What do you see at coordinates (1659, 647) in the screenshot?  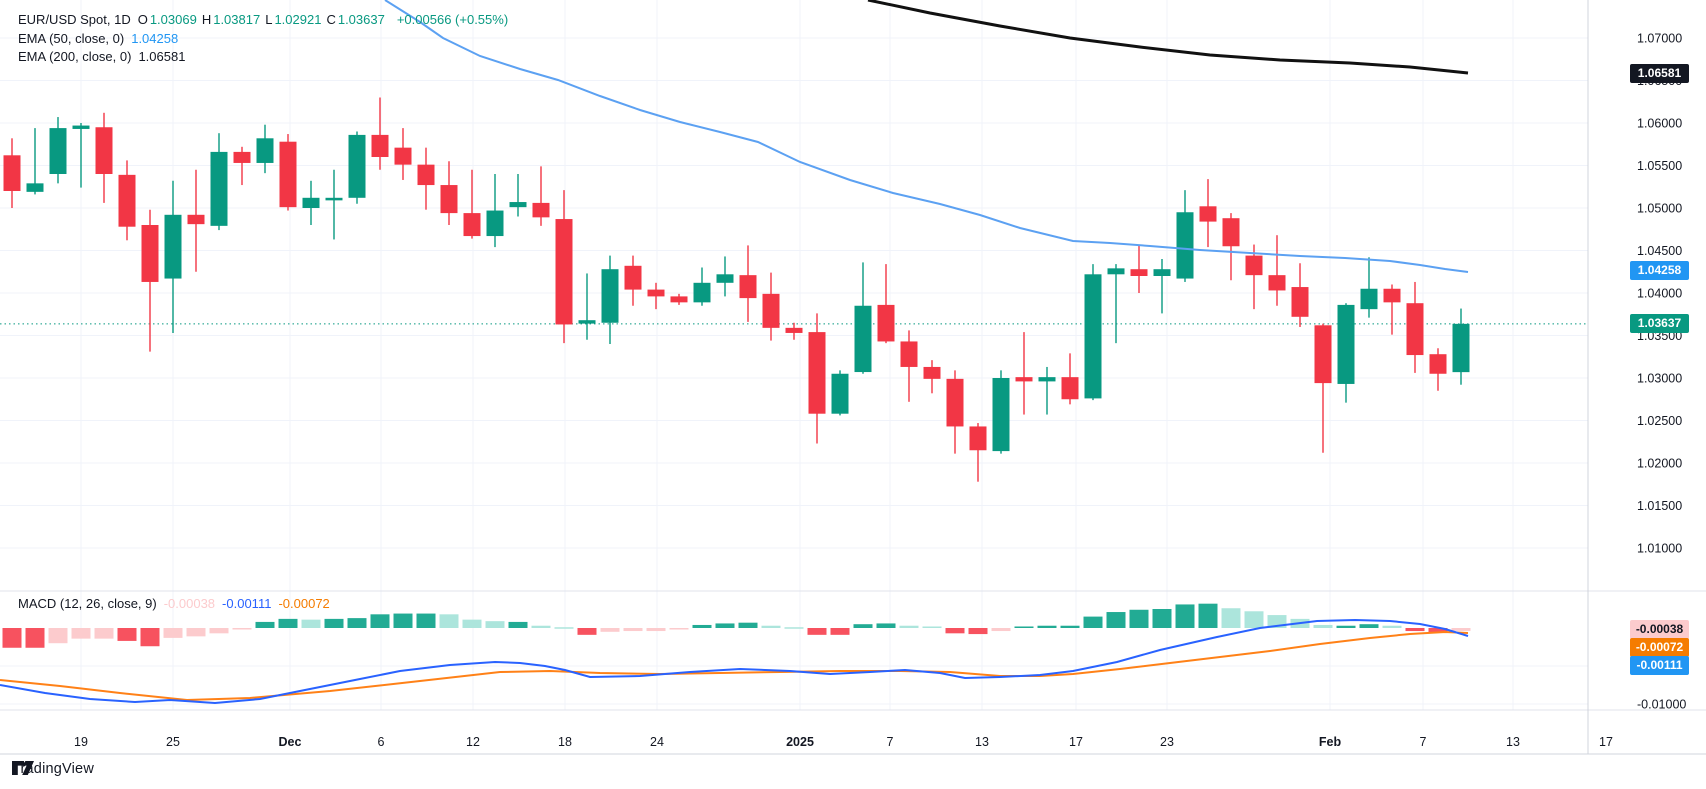 I see `macd-signal-badge: -0.00072` at bounding box center [1659, 647].